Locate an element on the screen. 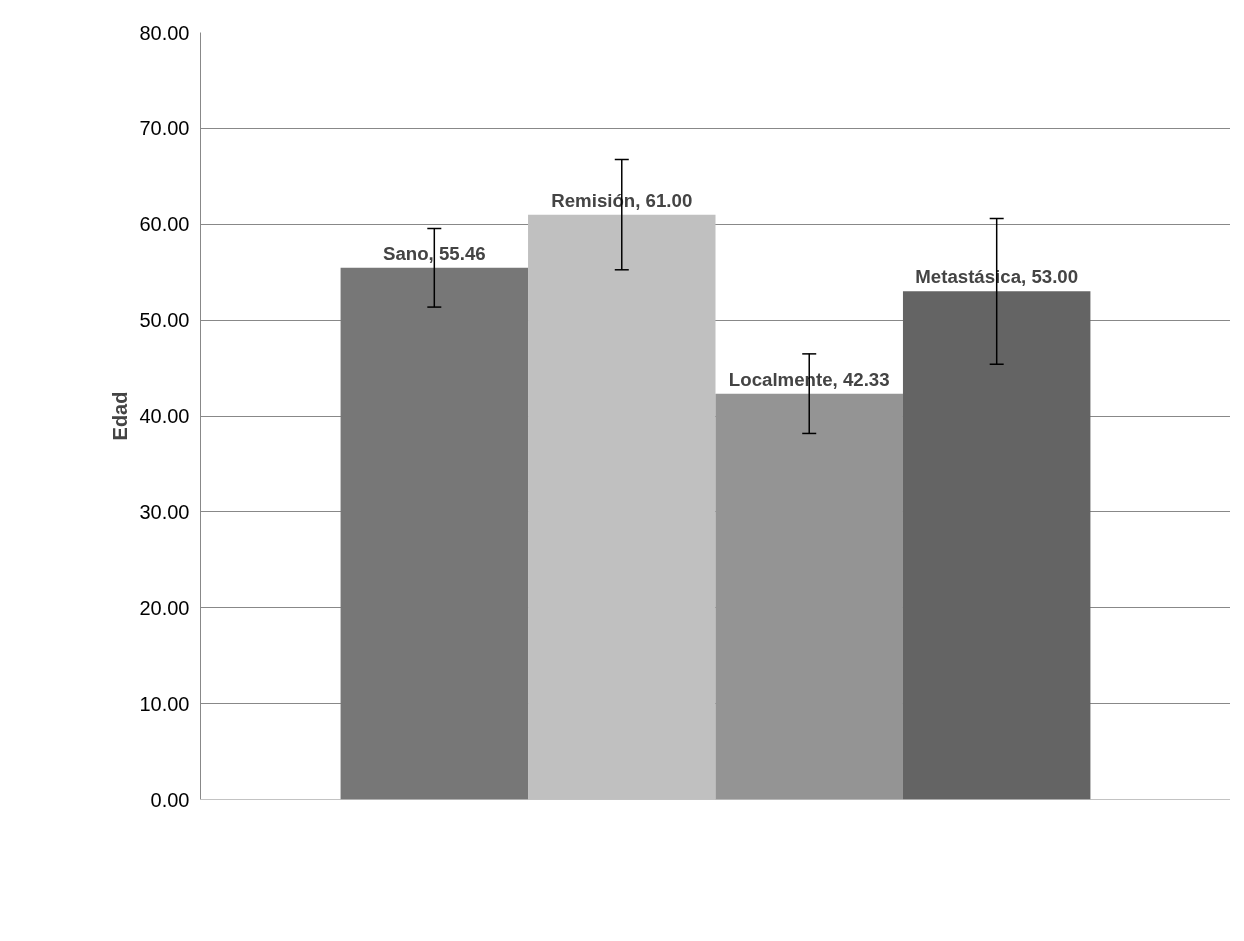  y-tick-label: 80.00 is located at coordinates (164, 32).